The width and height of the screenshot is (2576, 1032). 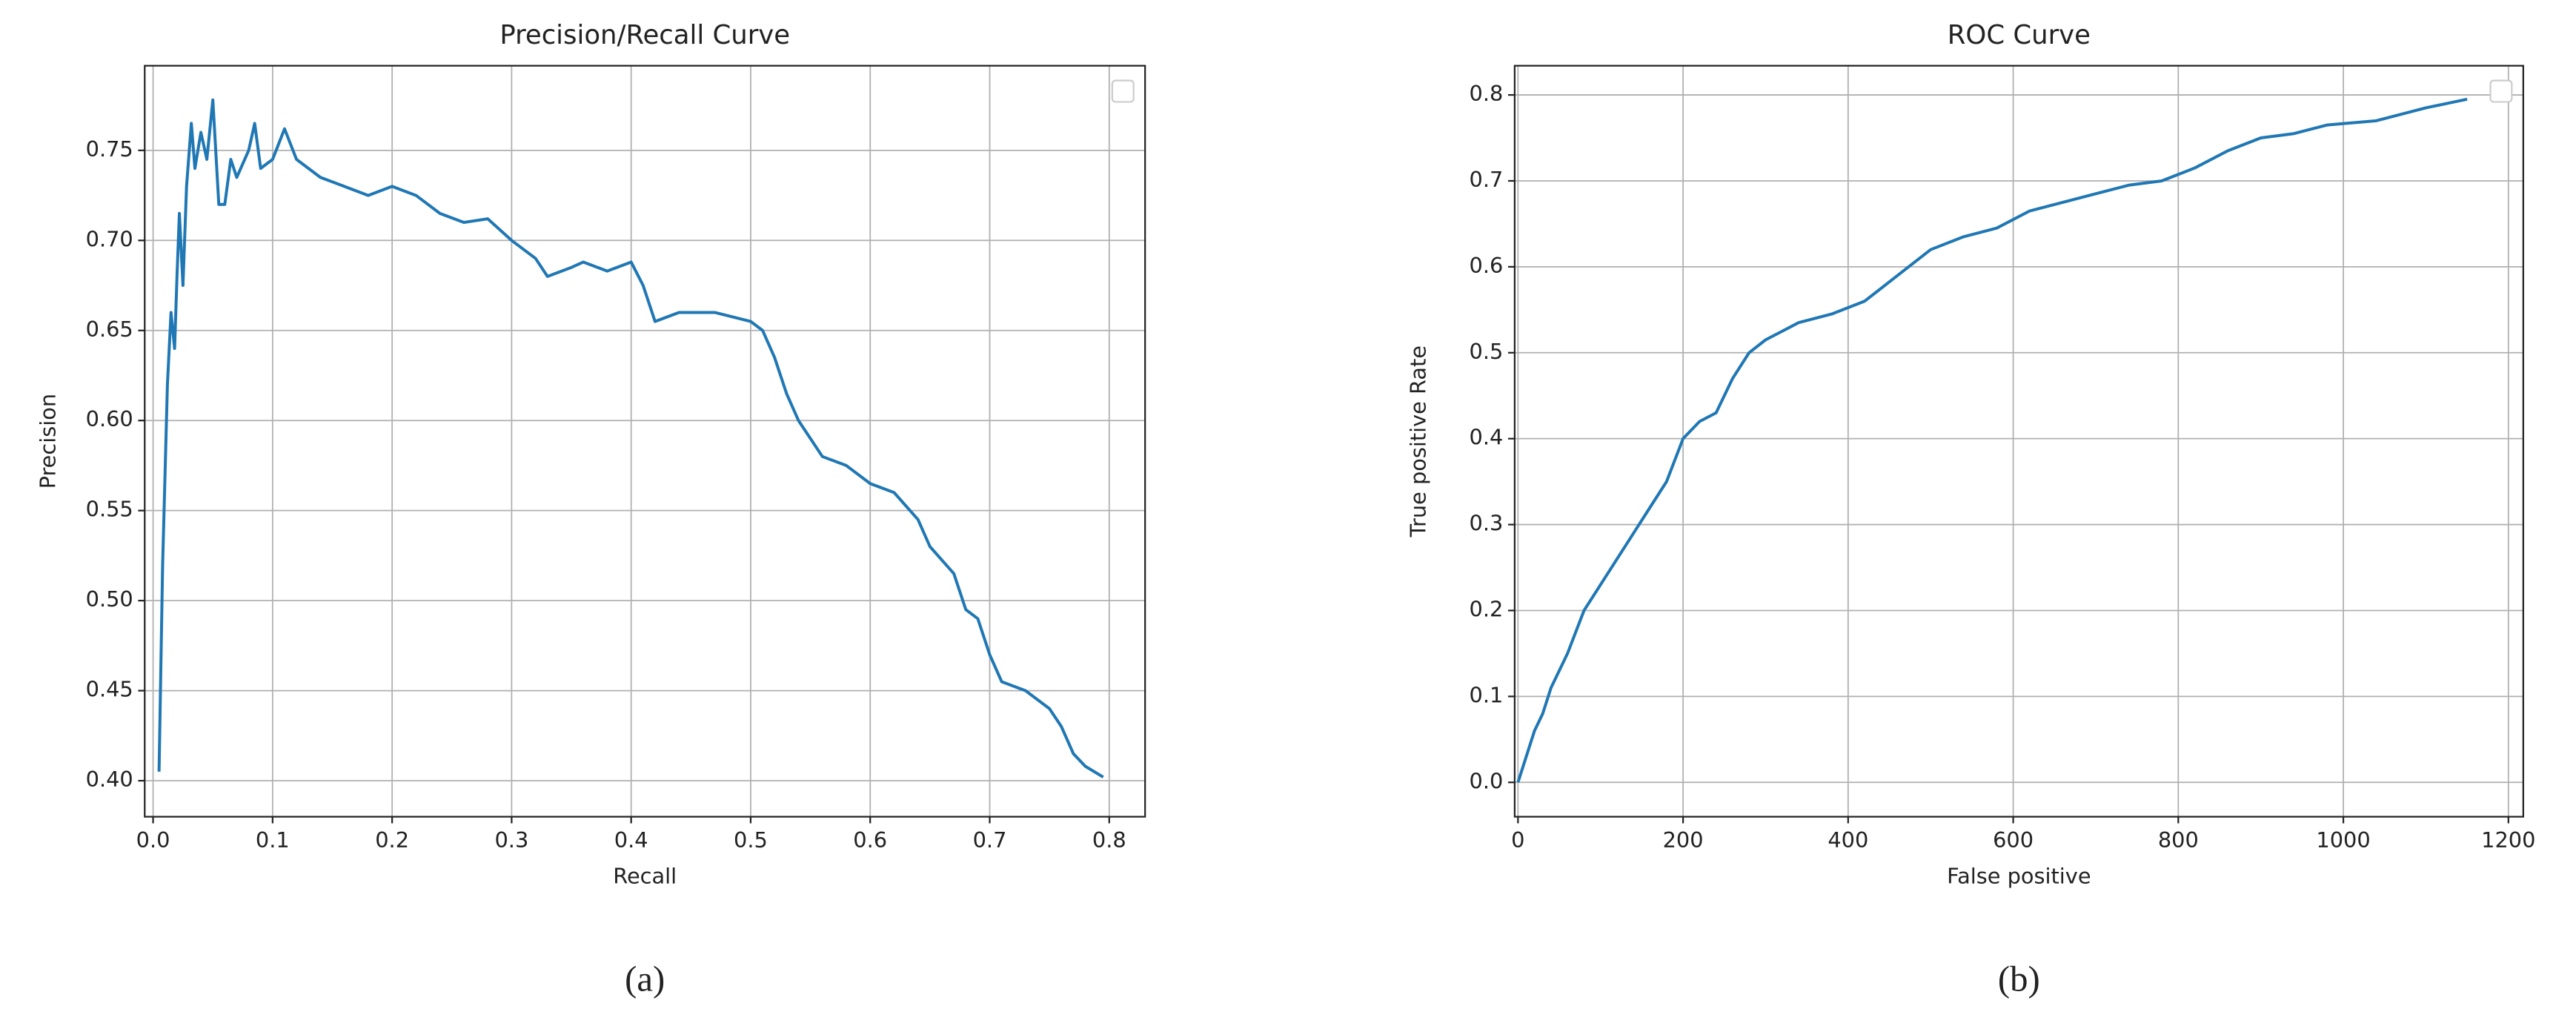 What do you see at coordinates (2508, 840) in the screenshot?
I see `x-tick-label: 1200` at bounding box center [2508, 840].